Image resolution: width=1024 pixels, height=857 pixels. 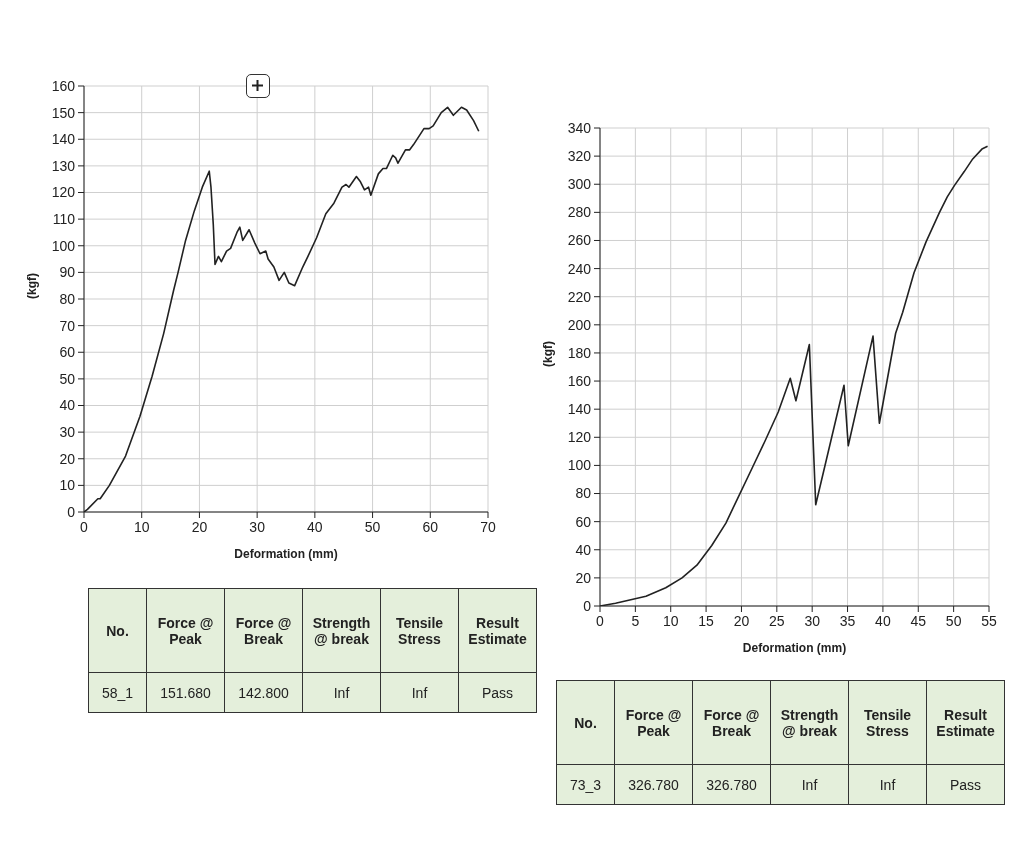 I want to click on x-tick-label: 70, so click(x=488, y=526).